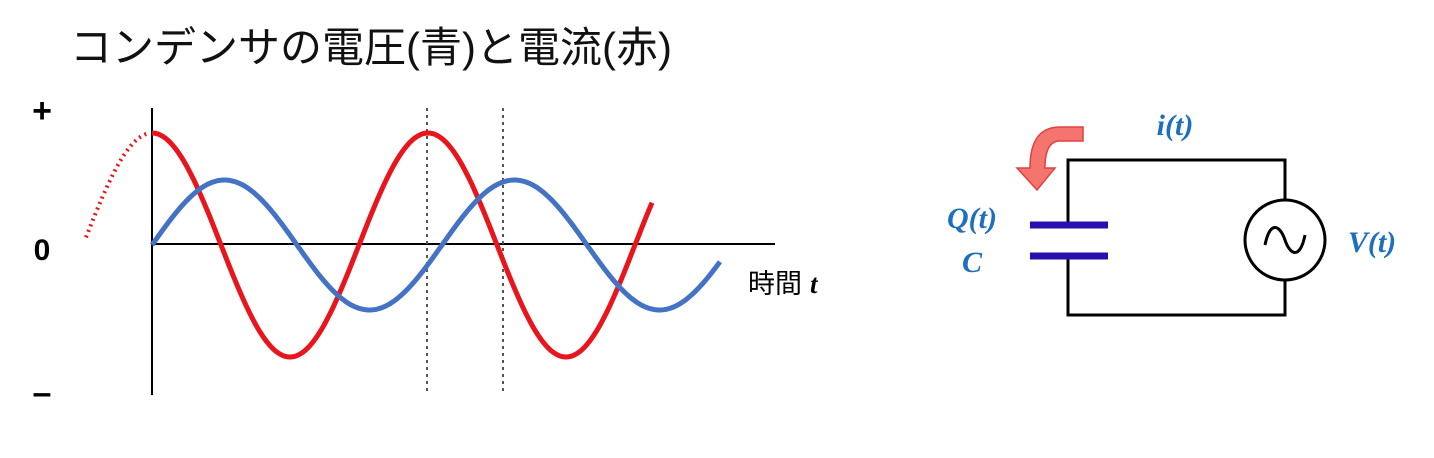 Image resolution: width=1434 pixels, height=458 pixels. I want to click on ac-symbol, so click(1285, 240).